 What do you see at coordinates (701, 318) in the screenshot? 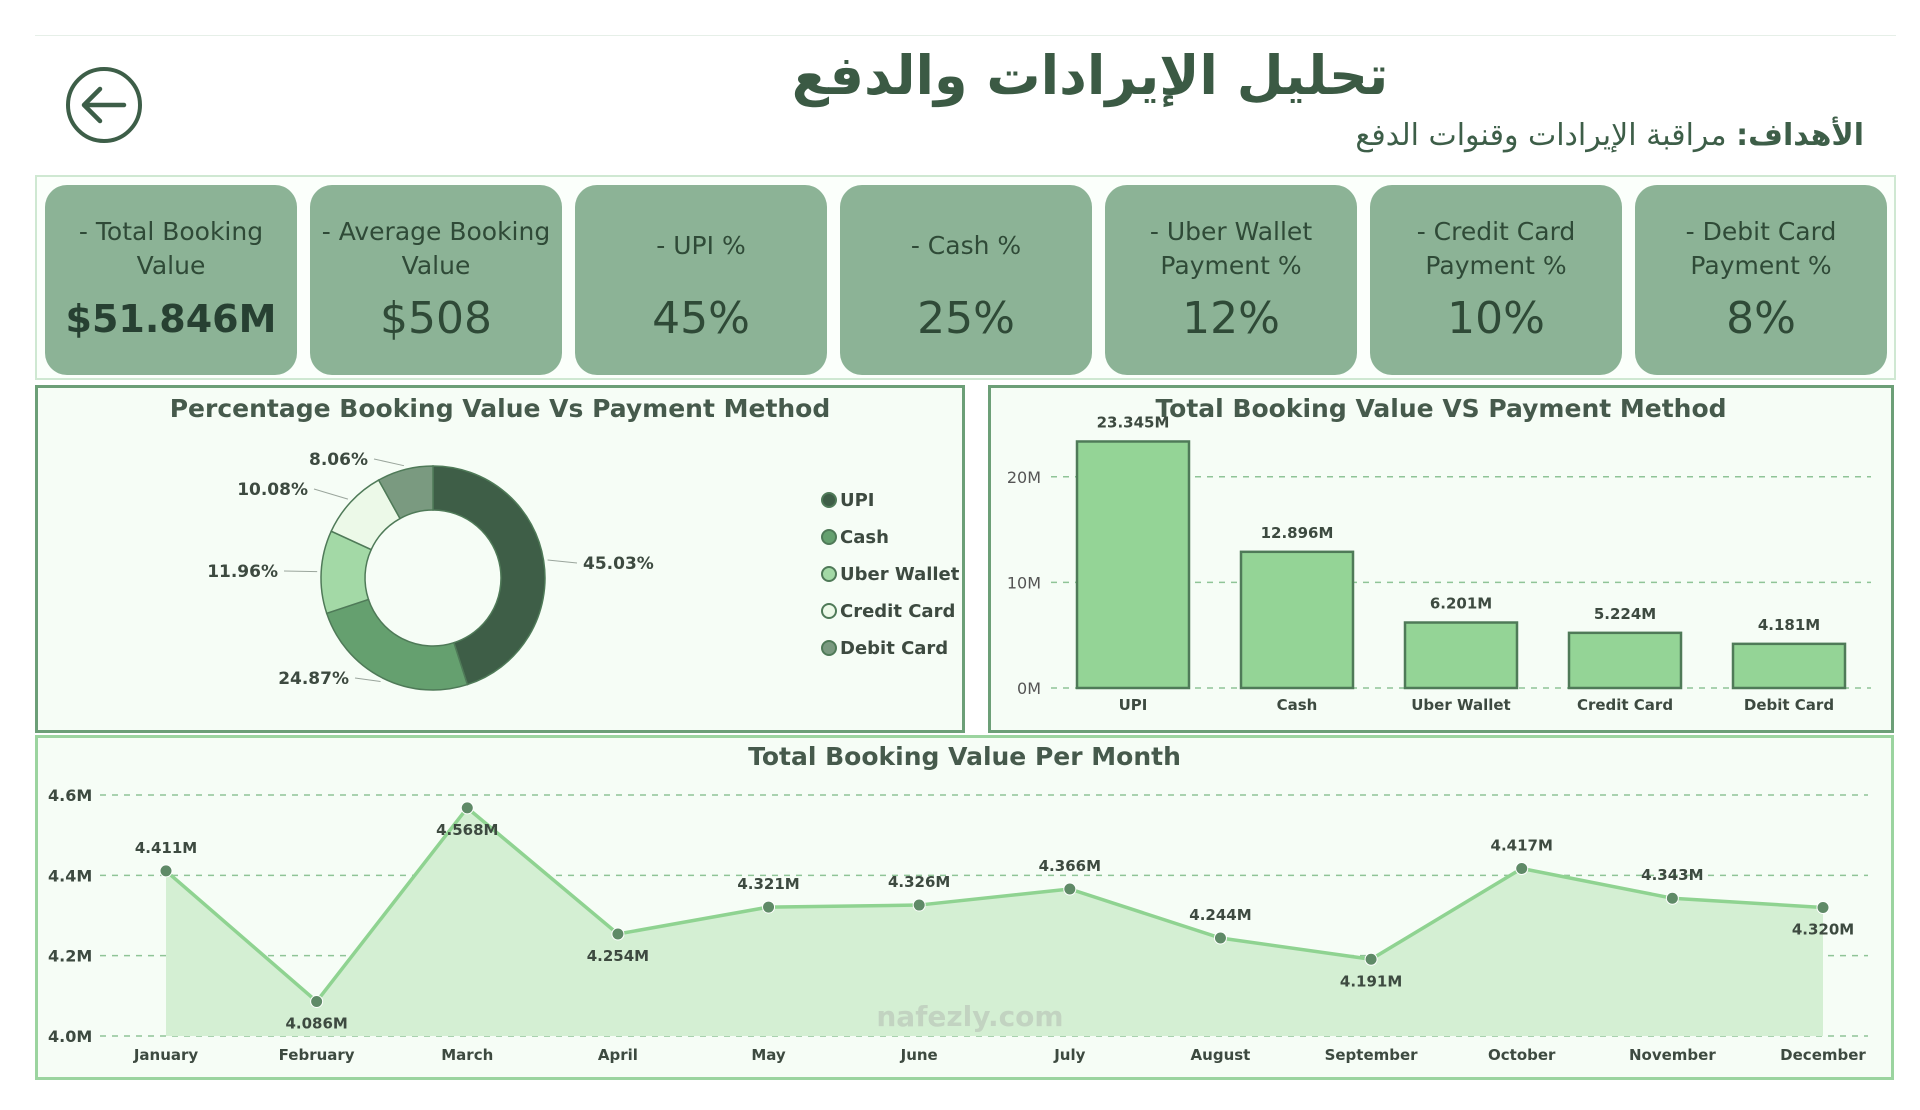
I see `kpi-value: 45%` at bounding box center [701, 318].